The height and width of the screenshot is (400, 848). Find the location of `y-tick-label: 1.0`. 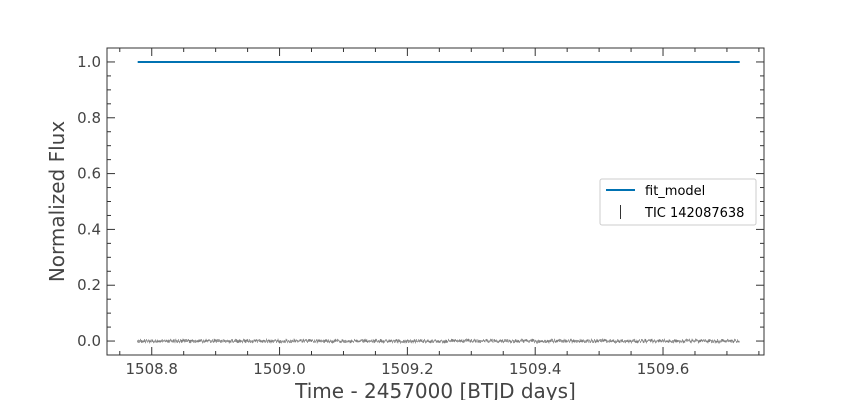

y-tick-label: 1.0 is located at coordinates (89, 62).